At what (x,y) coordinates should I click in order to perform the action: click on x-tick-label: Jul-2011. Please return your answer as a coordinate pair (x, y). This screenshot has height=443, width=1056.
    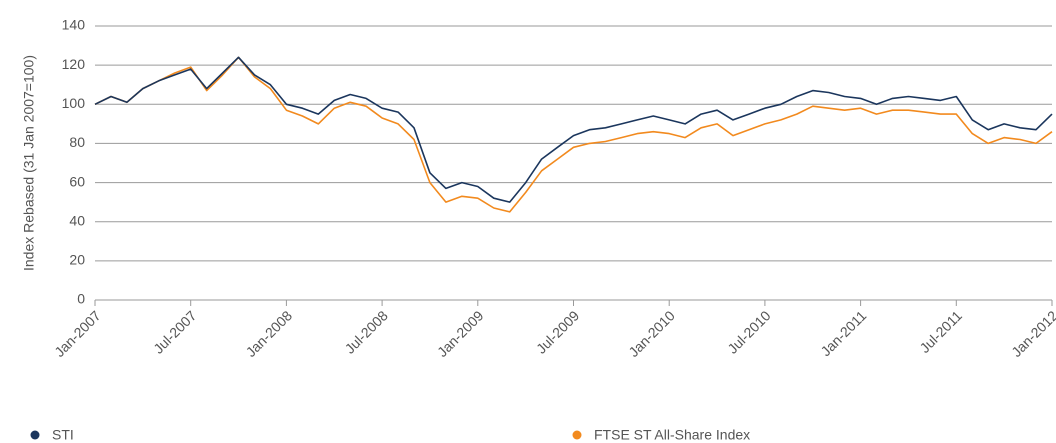
    Looking at the image, I should click on (940, 331).